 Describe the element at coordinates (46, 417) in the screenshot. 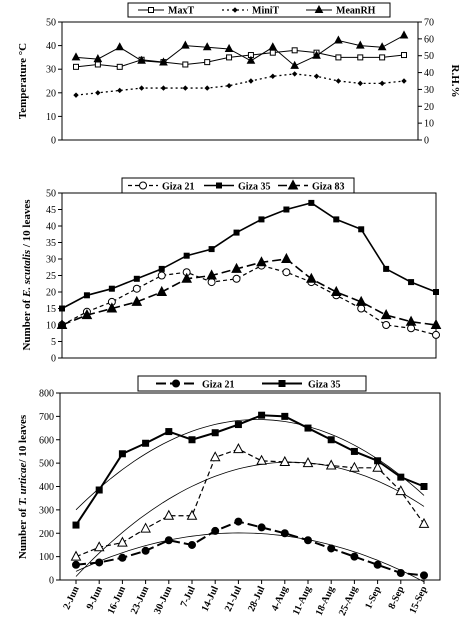

I see `chart3-y-tick-label: 700` at that location.